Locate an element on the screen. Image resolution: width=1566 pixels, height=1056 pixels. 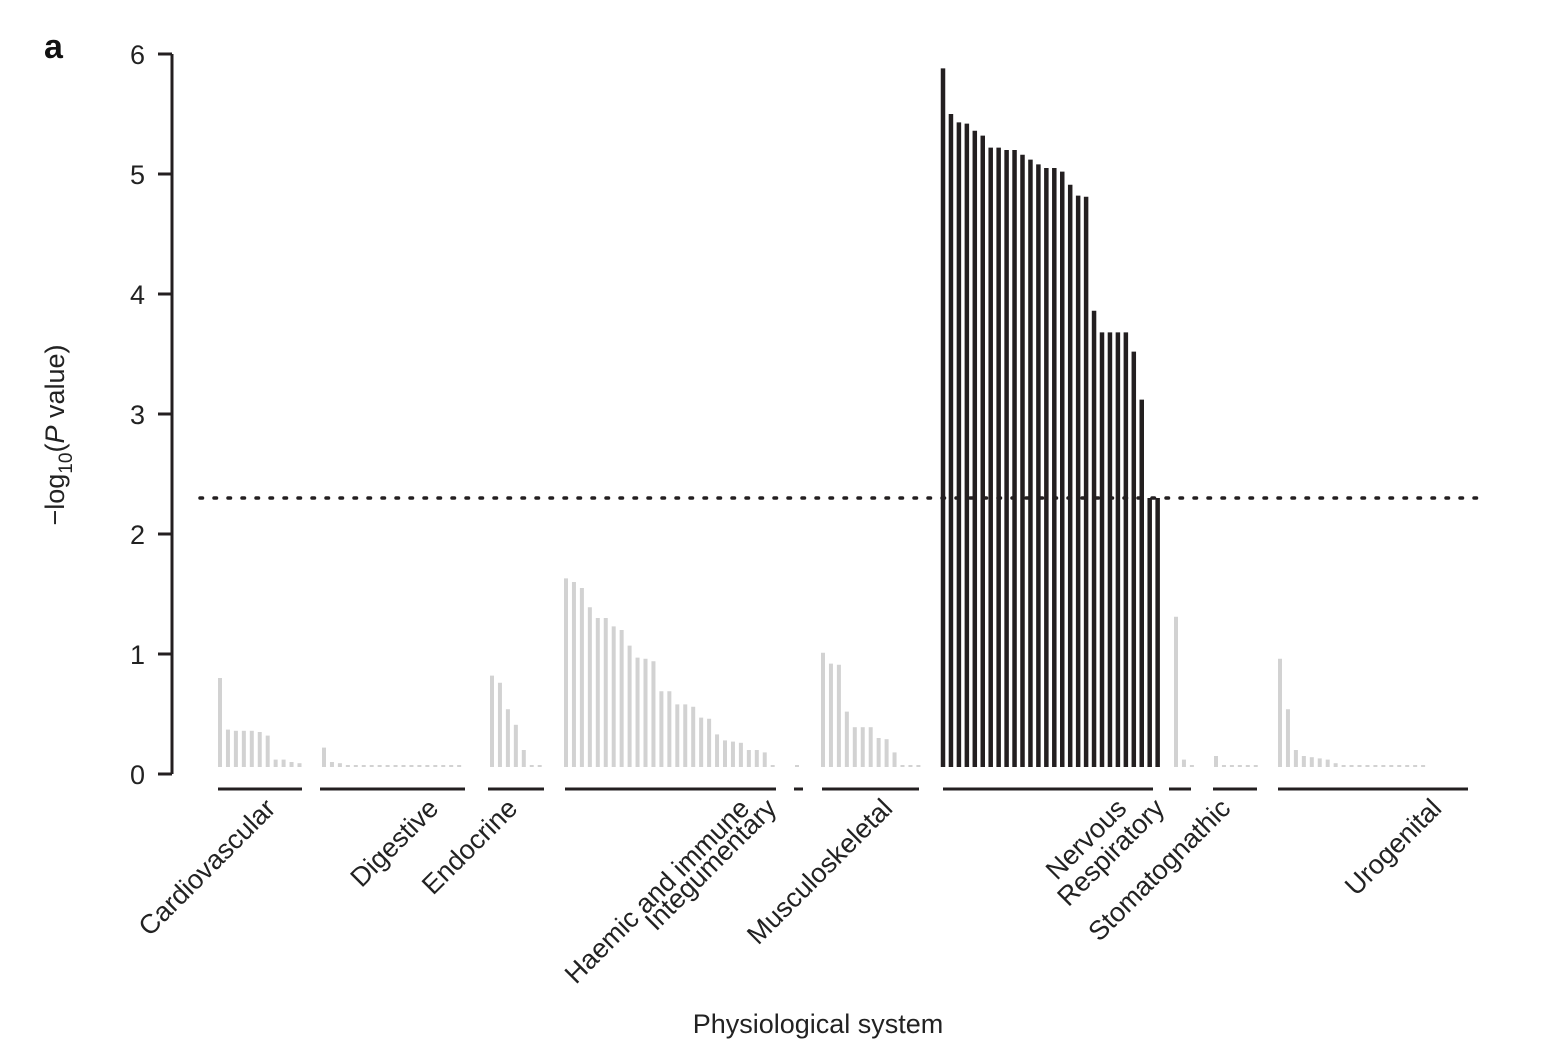
ylabel-italic: P is located at coordinates (55, 435).